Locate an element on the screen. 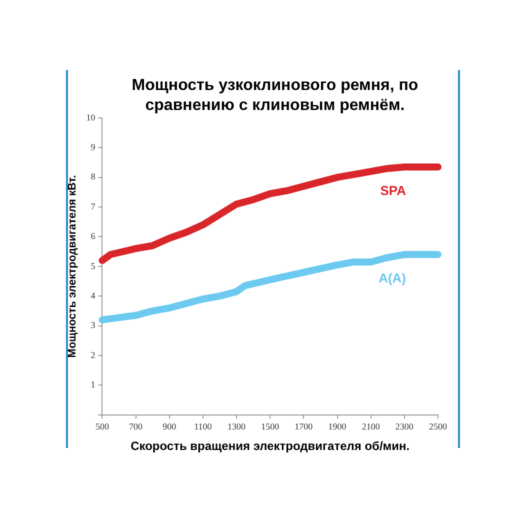  y-tick-label: 1 is located at coordinates (93, 384).